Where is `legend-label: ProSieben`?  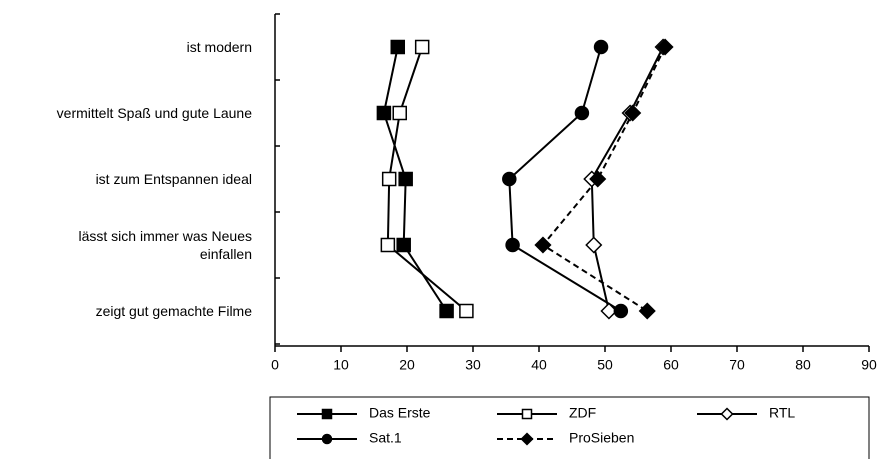 legend-label: ProSieben is located at coordinates (601, 438).